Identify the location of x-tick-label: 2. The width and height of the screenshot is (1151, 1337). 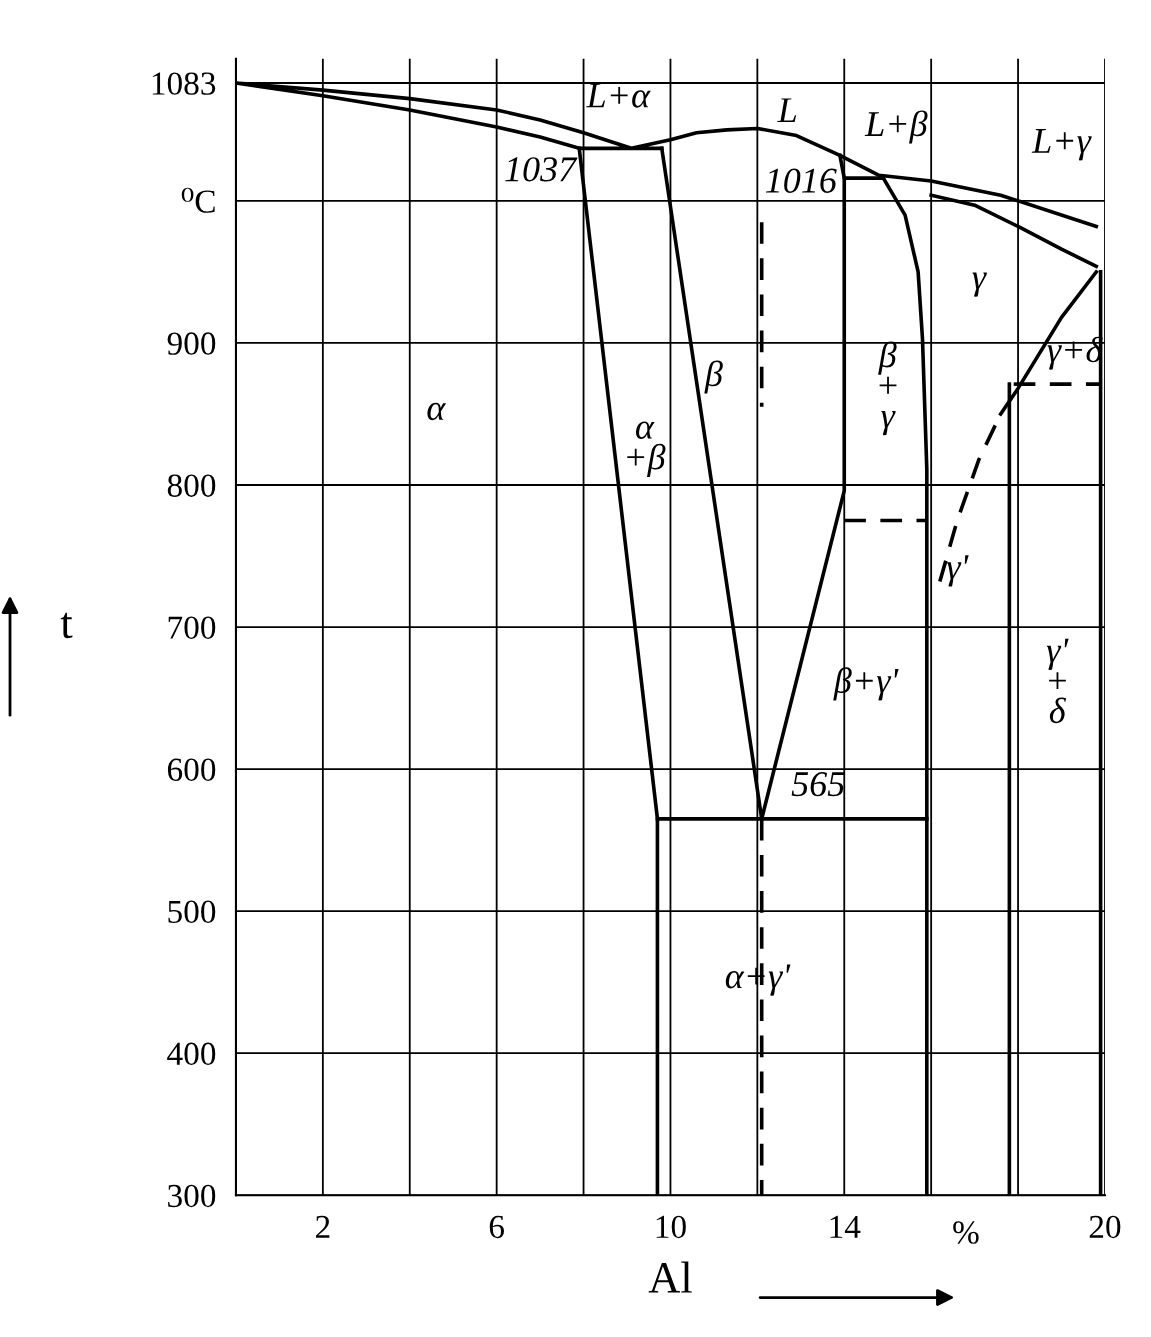
(322, 1226).